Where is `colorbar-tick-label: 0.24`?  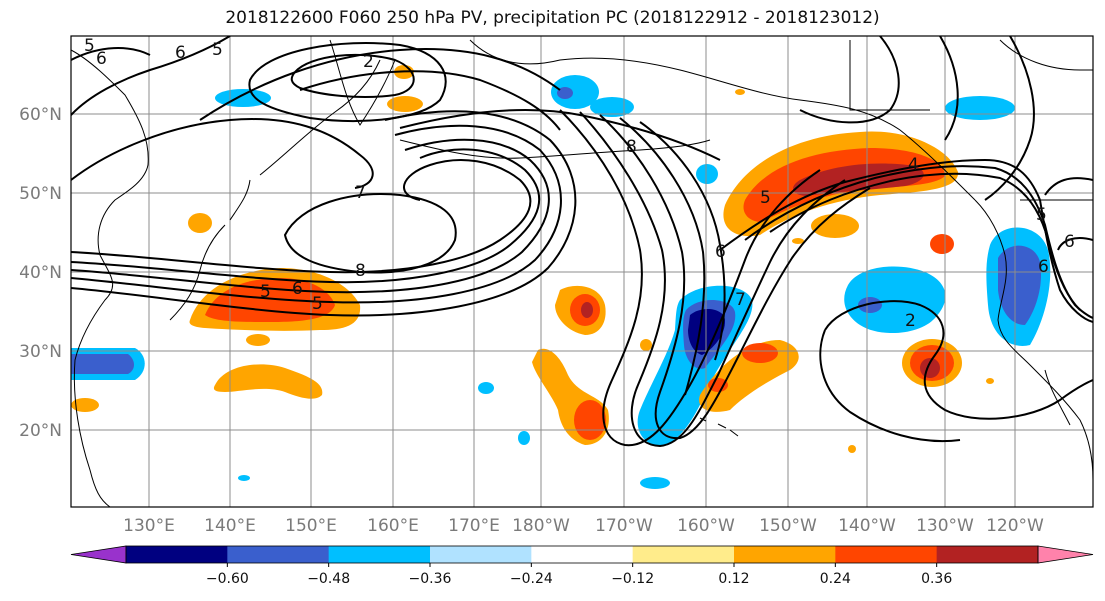 colorbar-tick-label: 0.24 is located at coordinates (835, 579).